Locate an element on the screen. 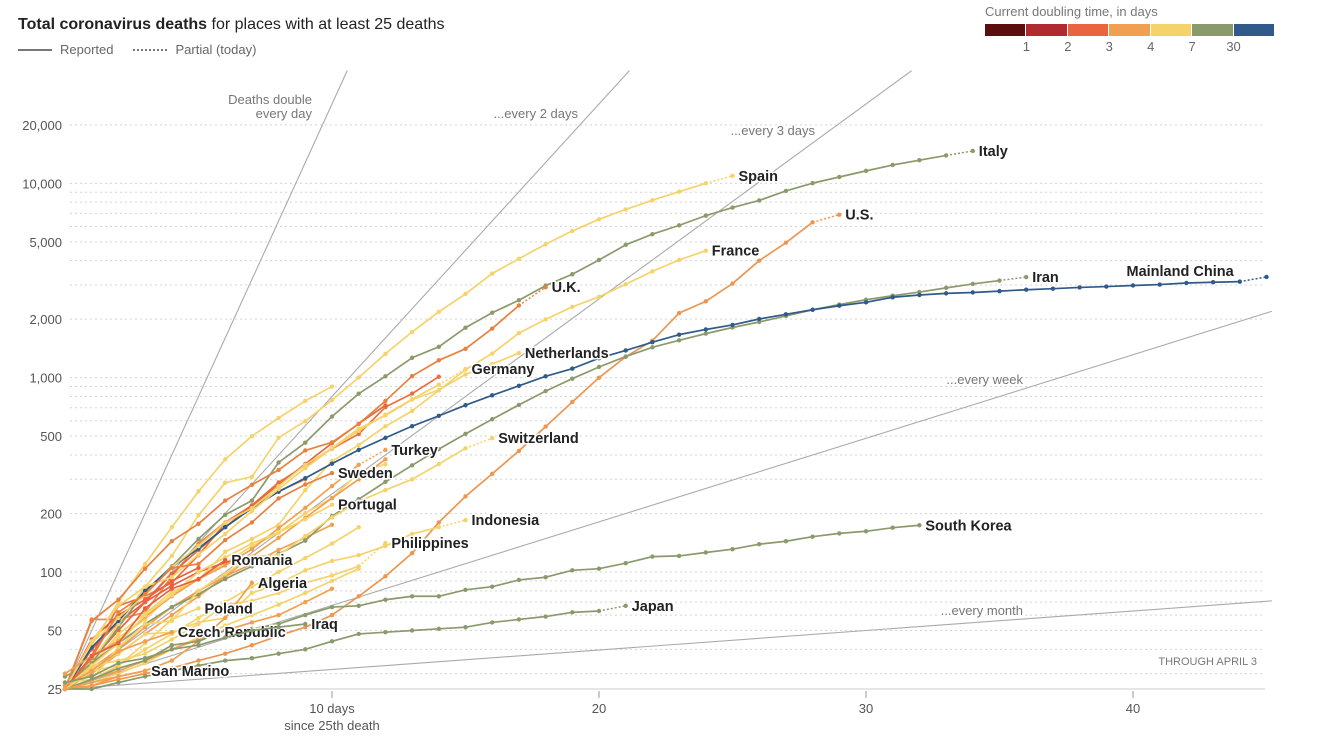  color-swatch is located at coordinates (1129, 30).